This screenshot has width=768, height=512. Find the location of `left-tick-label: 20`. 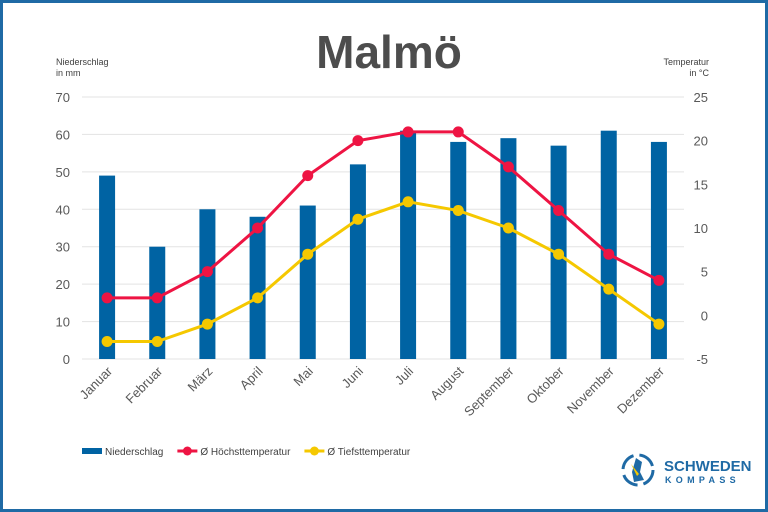

left-tick-label: 20 is located at coordinates (63, 284).